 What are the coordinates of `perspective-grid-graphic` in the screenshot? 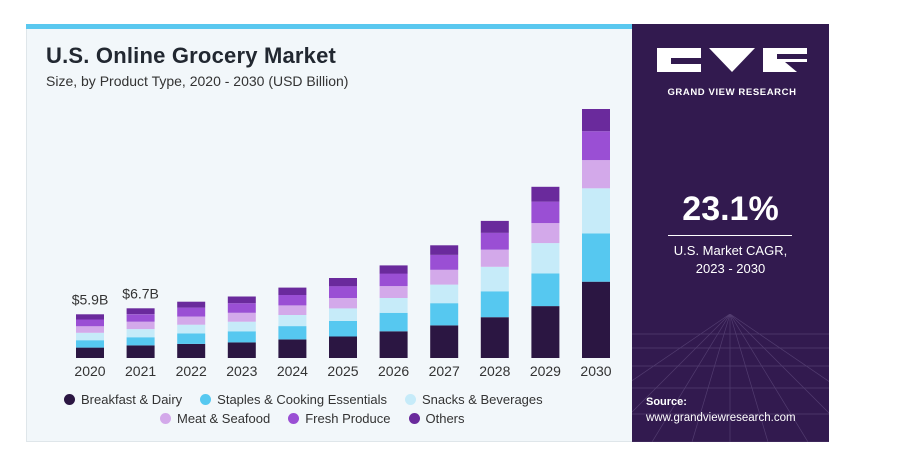 It's located at (730, 378).